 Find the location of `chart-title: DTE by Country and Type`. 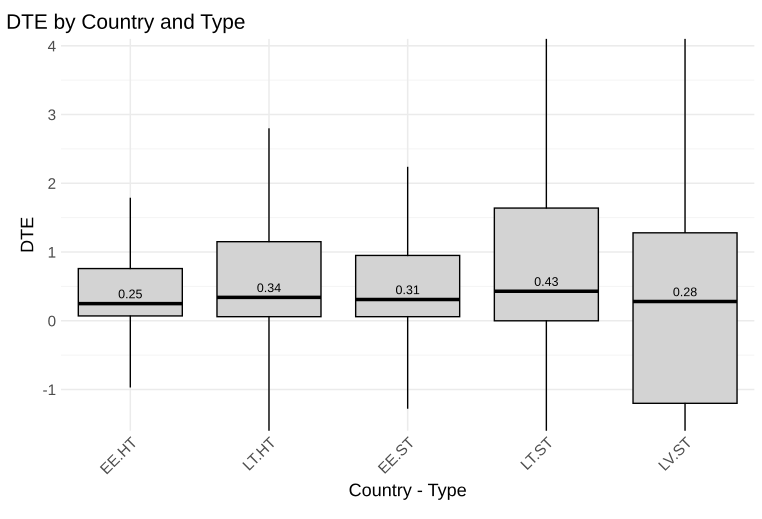

chart-title: DTE by Country and Type is located at coordinates (126, 24).